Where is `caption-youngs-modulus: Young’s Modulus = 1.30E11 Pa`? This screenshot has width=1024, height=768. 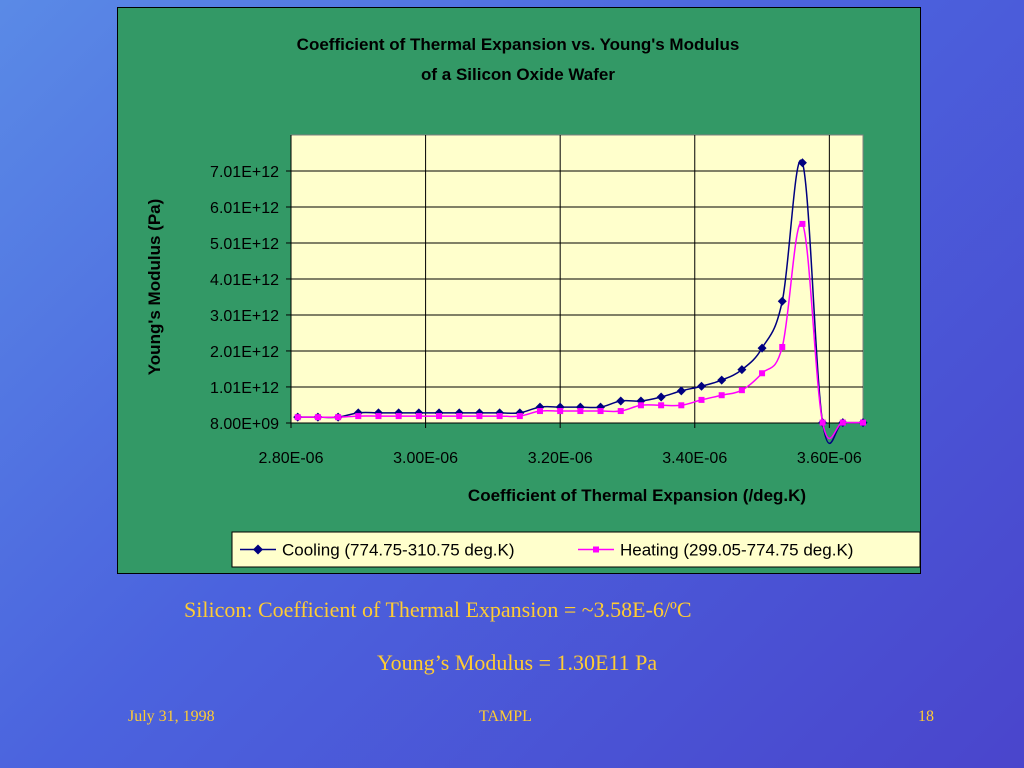 caption-youngs-modulus: Young’s Modulus = 1.30E11 Pa is located at coordinates (517, 662).